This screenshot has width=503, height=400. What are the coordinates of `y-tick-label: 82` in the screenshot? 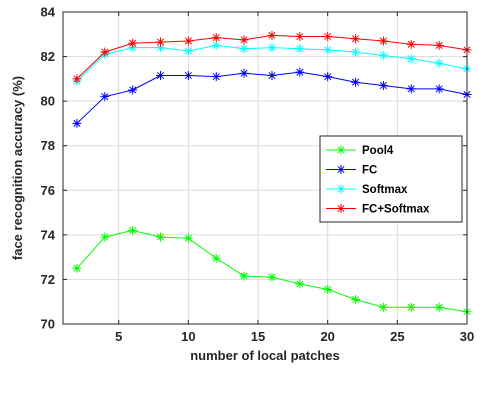 It's located at (48, 56).